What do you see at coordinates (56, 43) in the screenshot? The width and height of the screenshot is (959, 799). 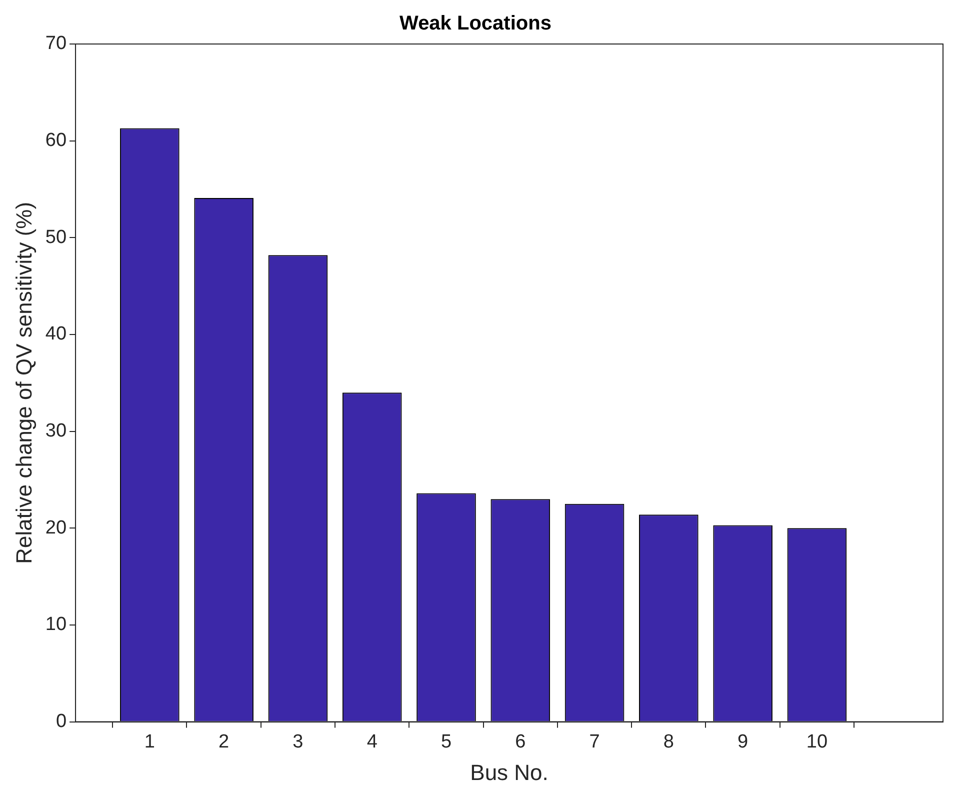 I see `y-tick-label: 70` at bounding box center [56, 43].